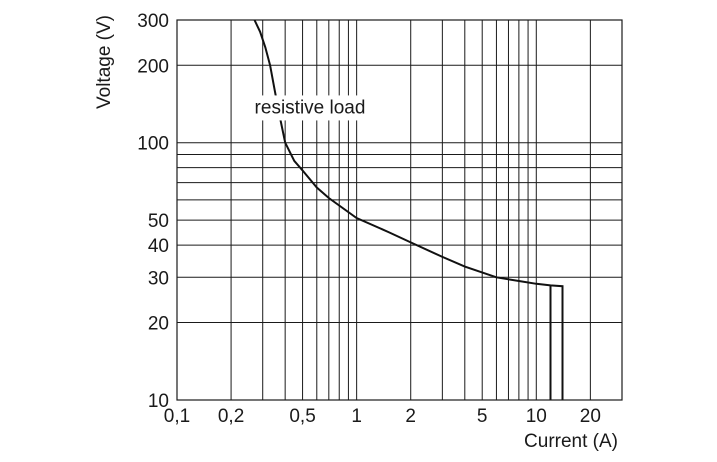  Describe the element at coordinates (158, 246) in the screenshot. I see `y-tick-label: 40` at that location.